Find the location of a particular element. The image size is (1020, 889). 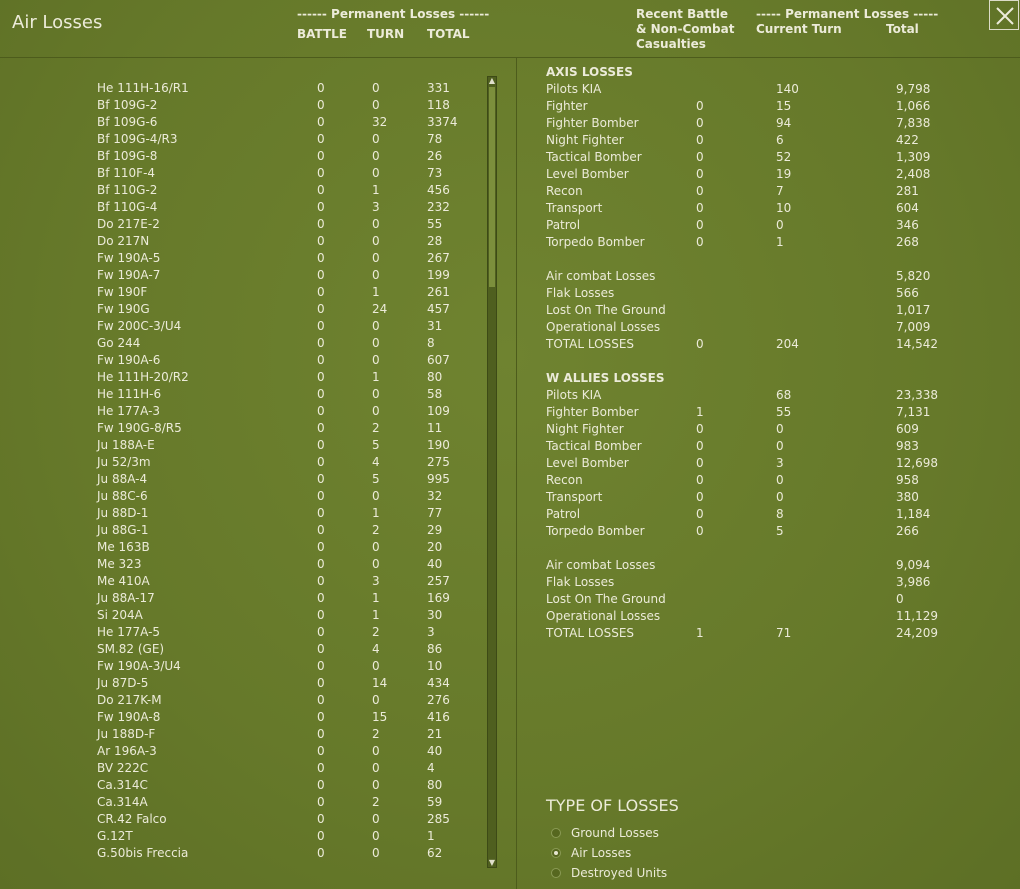

radio-label: Destroyed Units is located at coordinates (619, 873).